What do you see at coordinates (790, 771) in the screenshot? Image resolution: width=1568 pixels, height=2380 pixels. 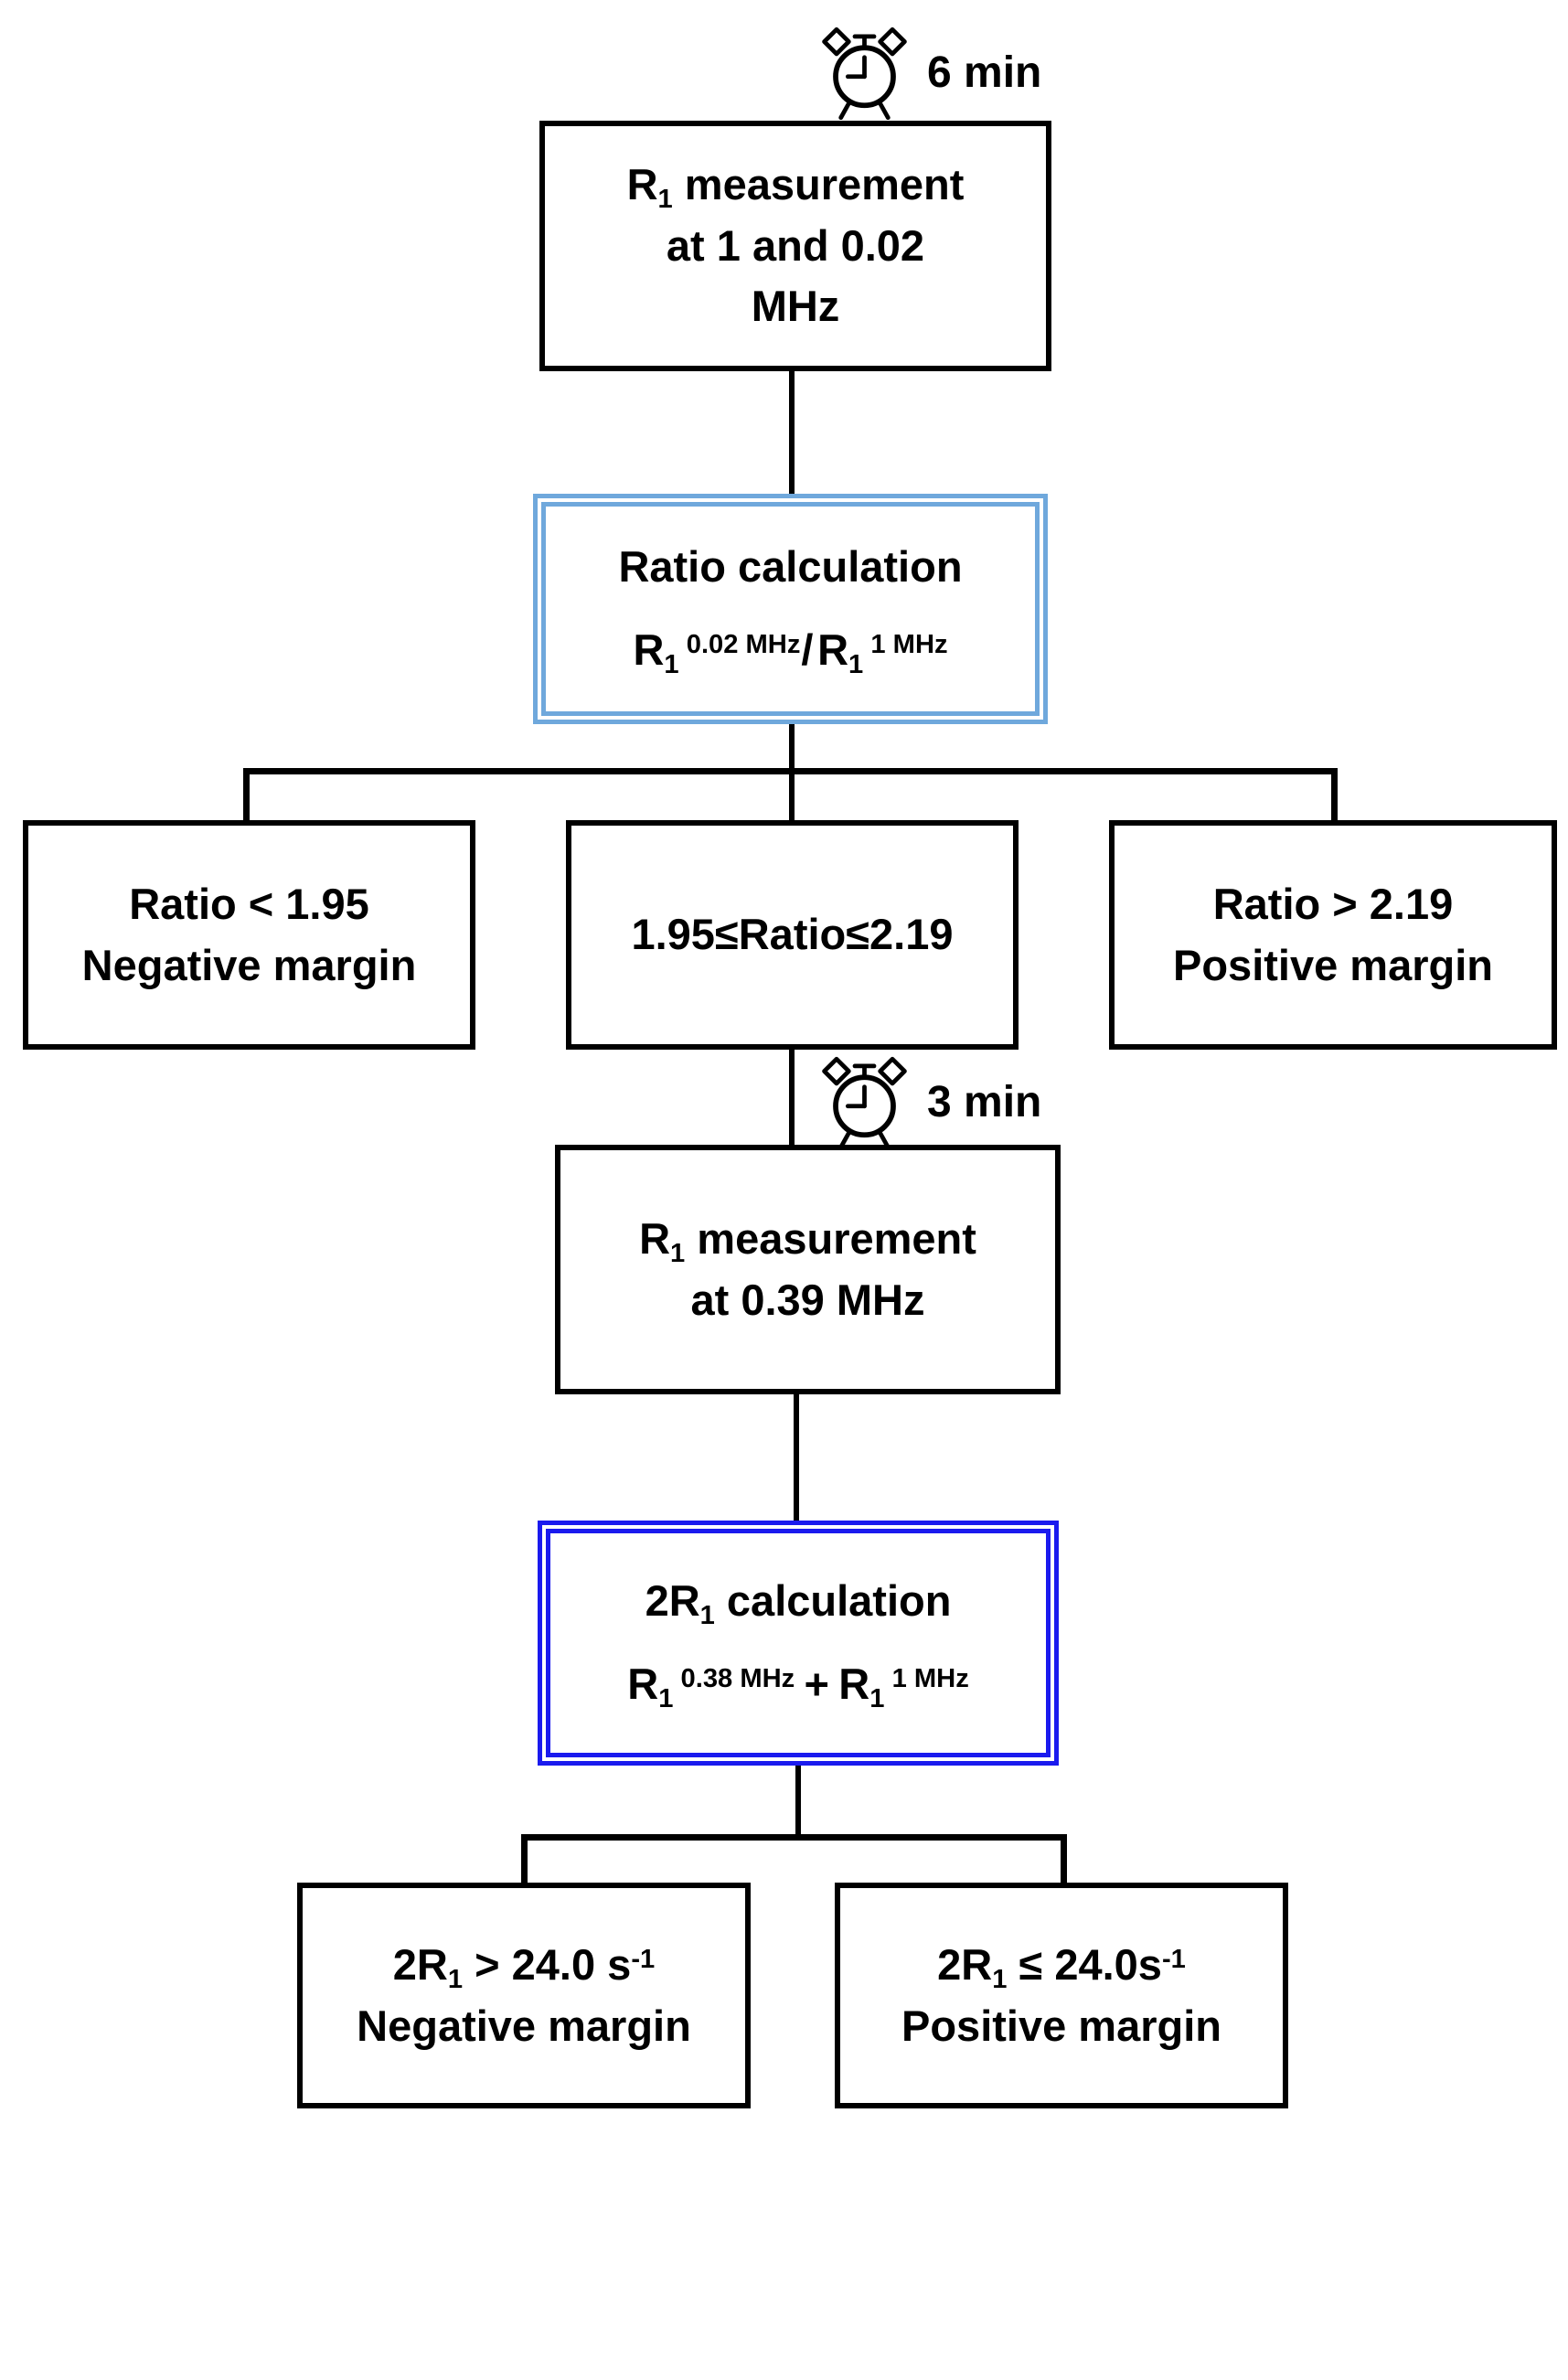 I see `connector-branch-bar-top` at bounding box center [790, 771].